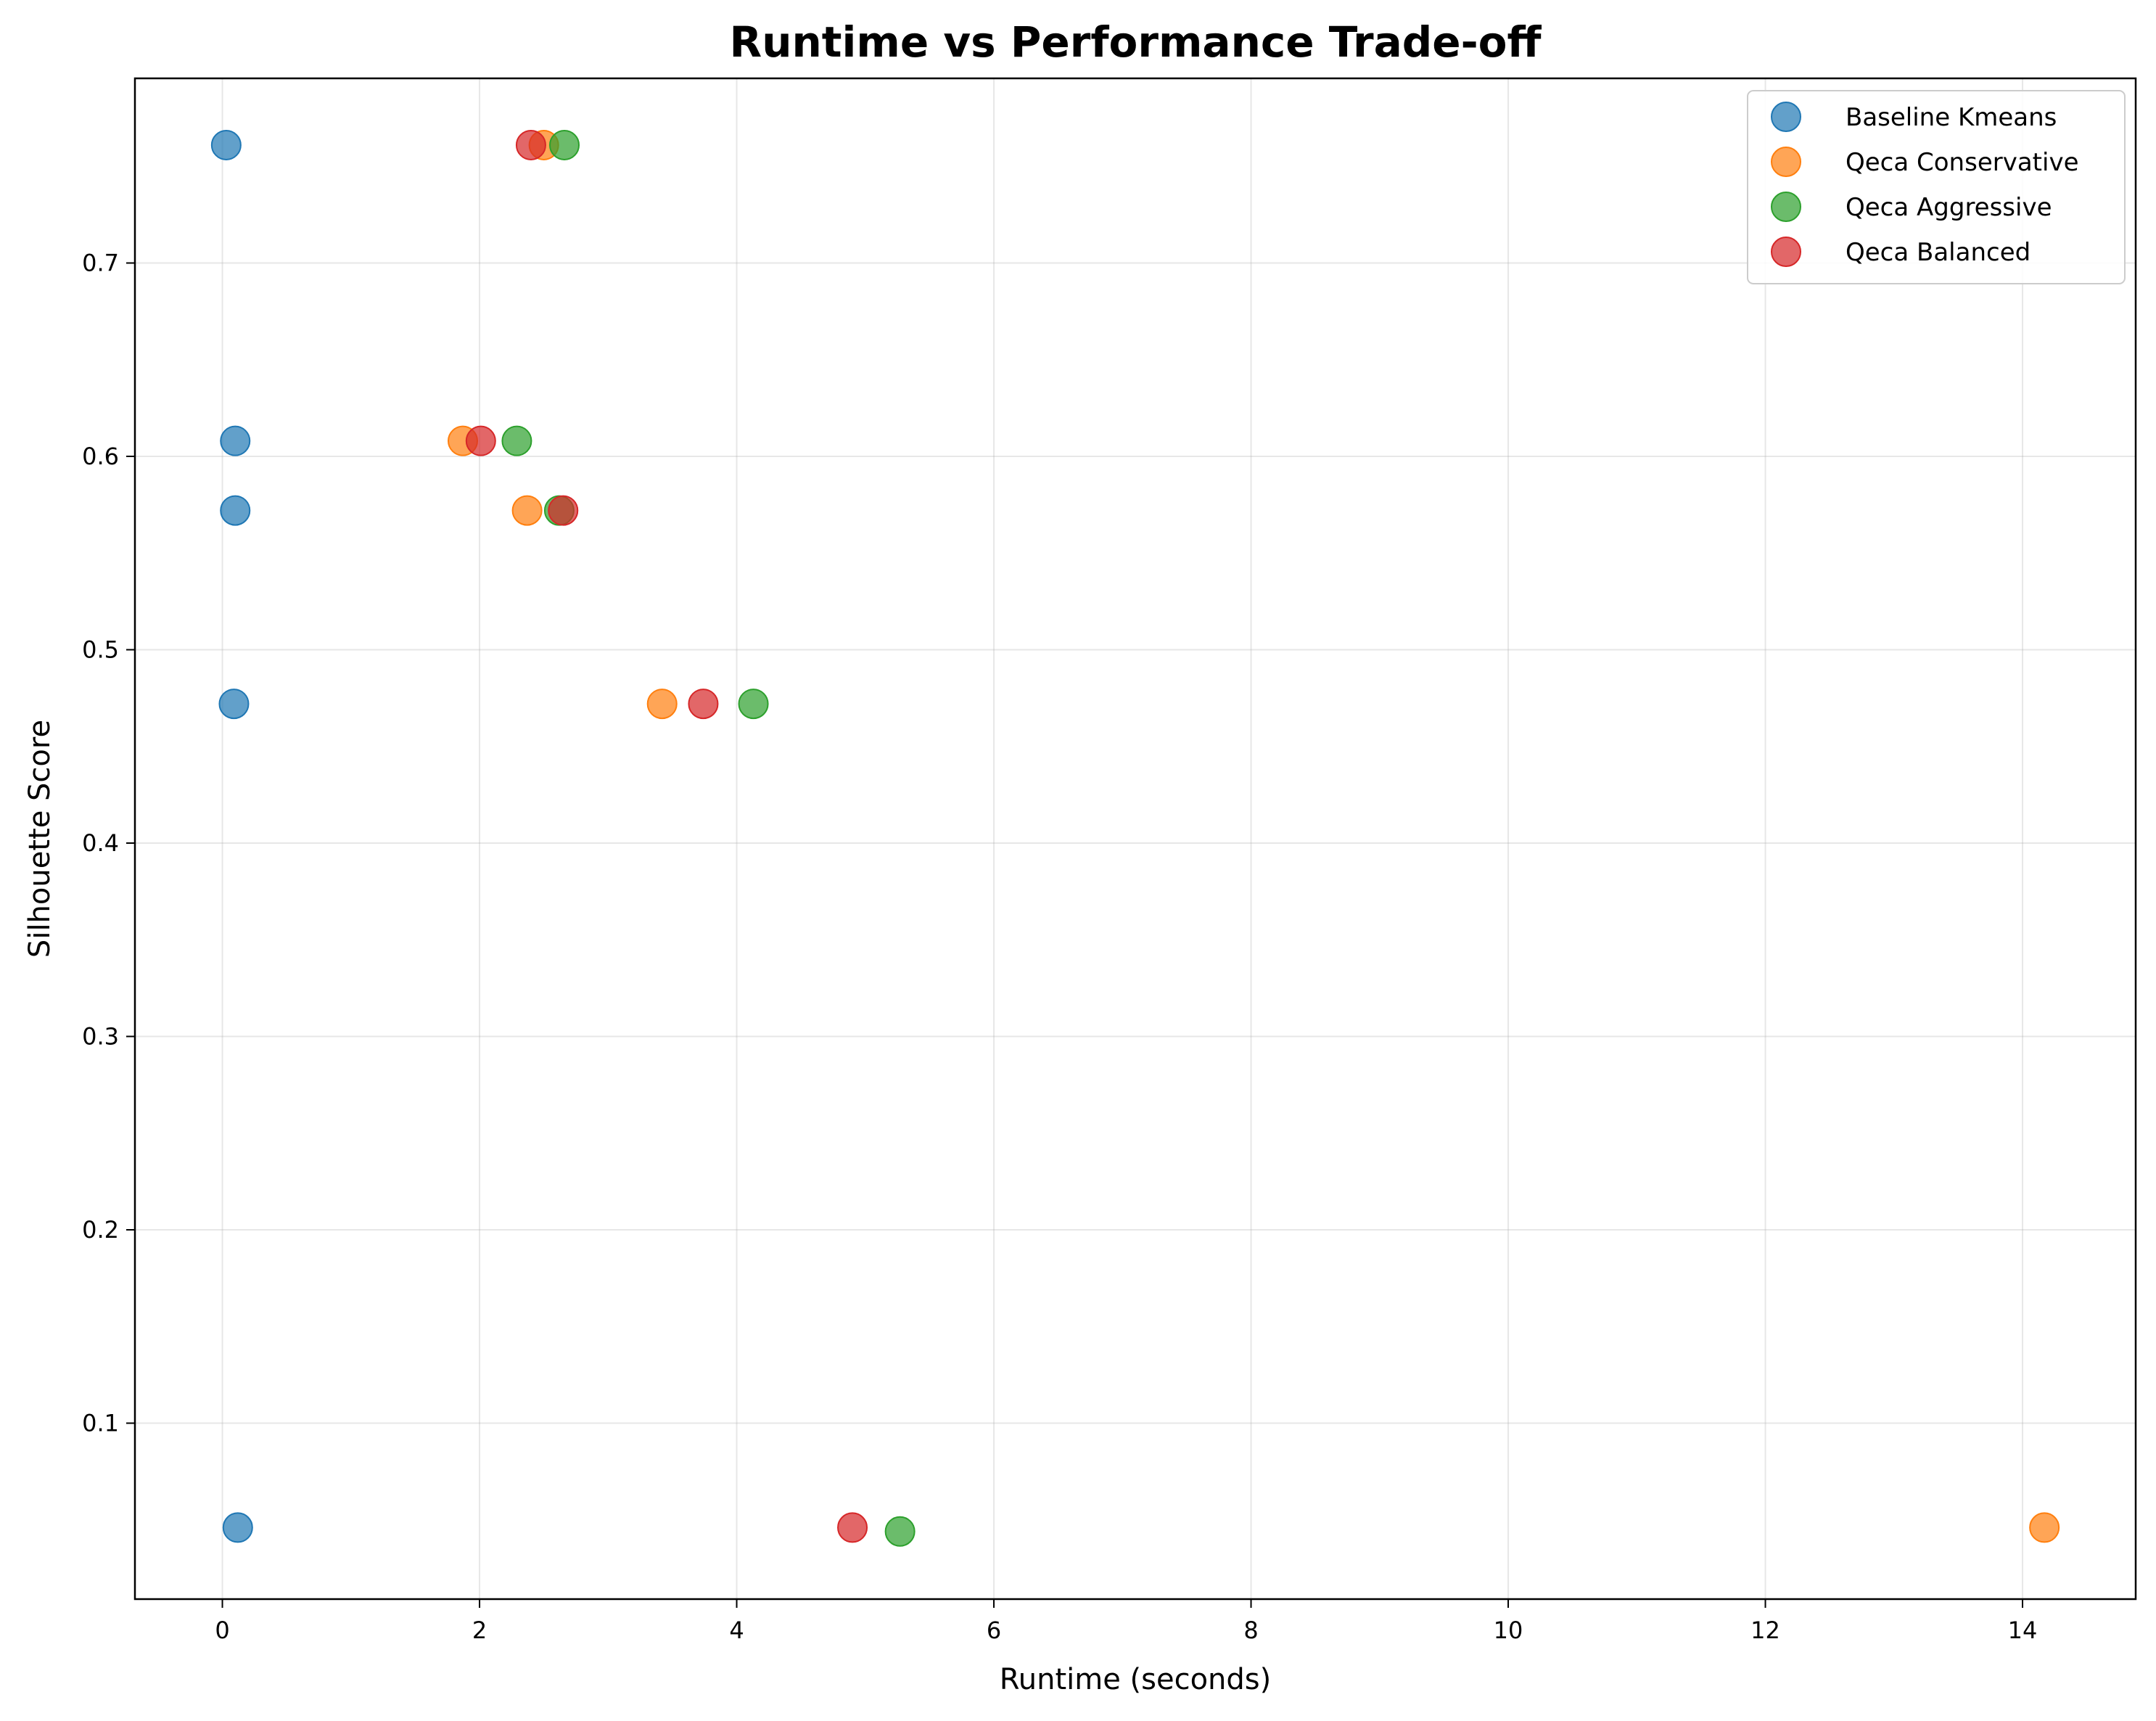 This screenshot has width=2156, height=1721. I want to click on y-tick-label: 0.4, so click(100, 843).